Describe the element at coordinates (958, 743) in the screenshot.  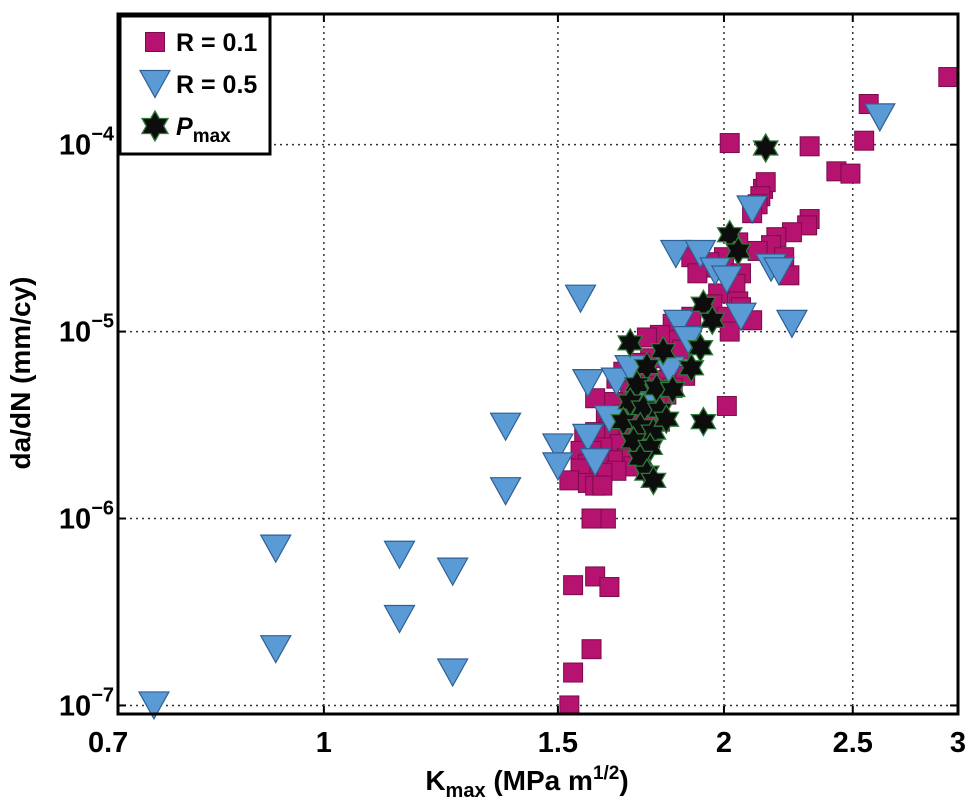
I see `x-tick-label: 3` at that location.